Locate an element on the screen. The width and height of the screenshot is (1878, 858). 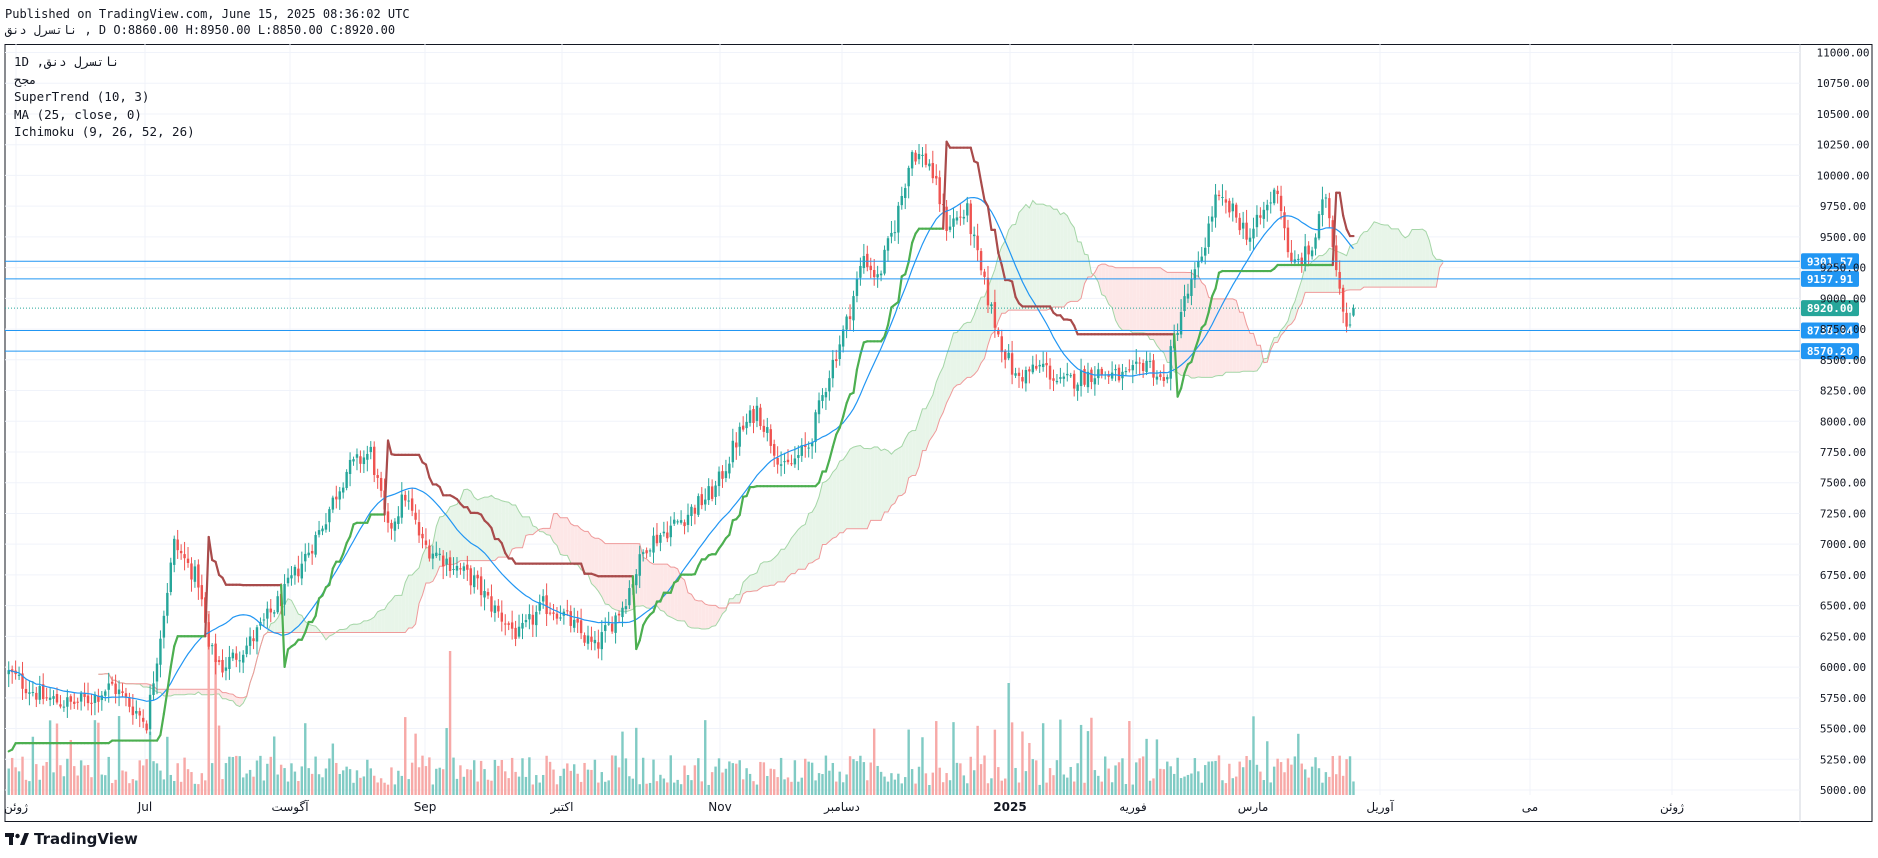
brand-name: TradingView is located at coordinates (86, 839).